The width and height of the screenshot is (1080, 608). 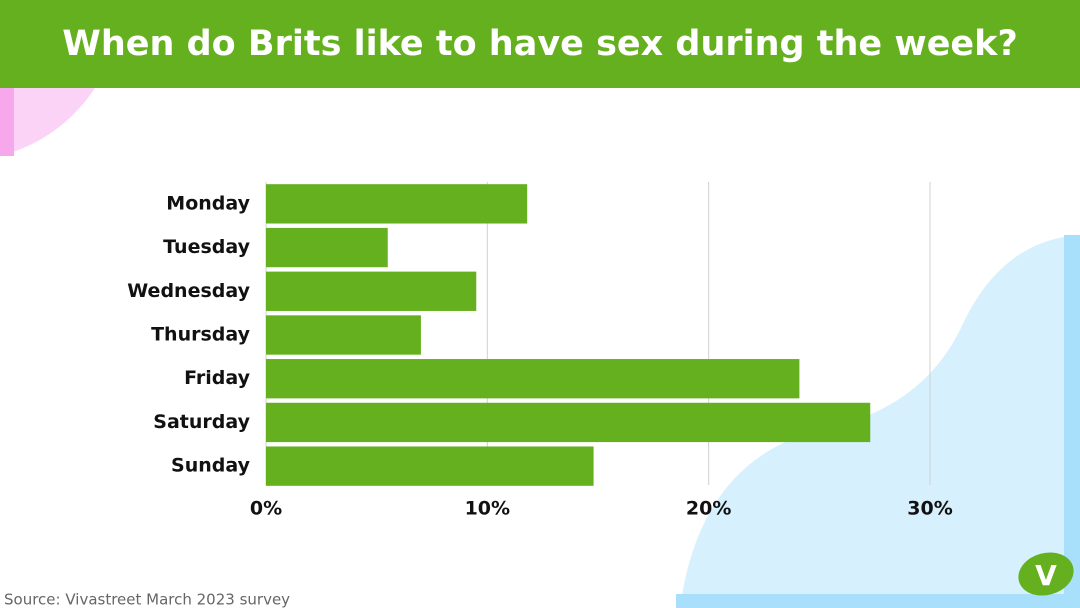 I want to click on decor-pink, so click(x=47, y=122).